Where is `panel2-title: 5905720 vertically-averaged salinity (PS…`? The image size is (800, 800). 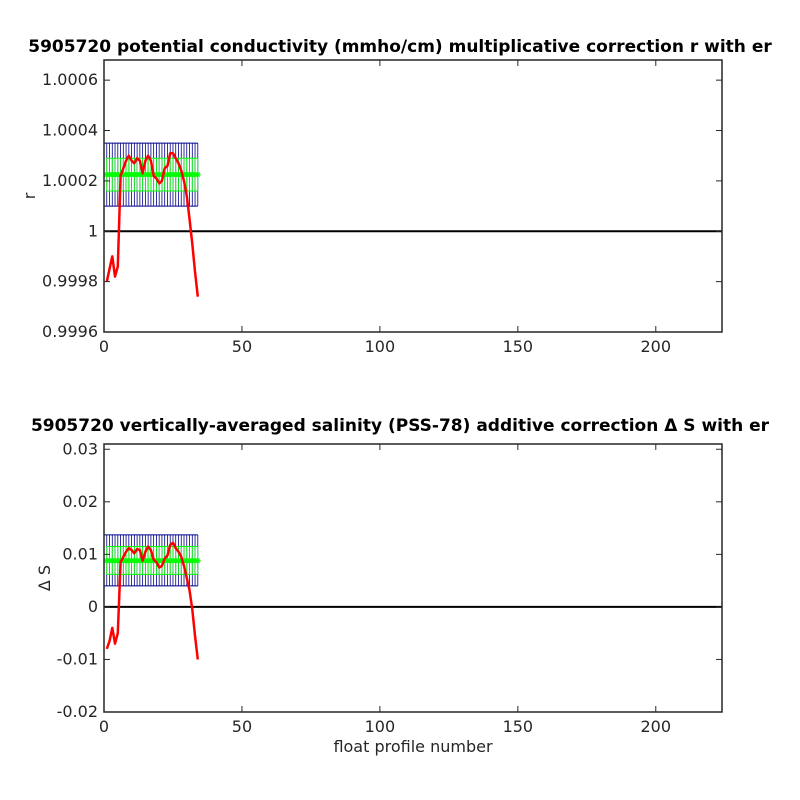 panel2-title: 5905720 vertically-averaged salinity (PS… is located at coordinates (400, 426).